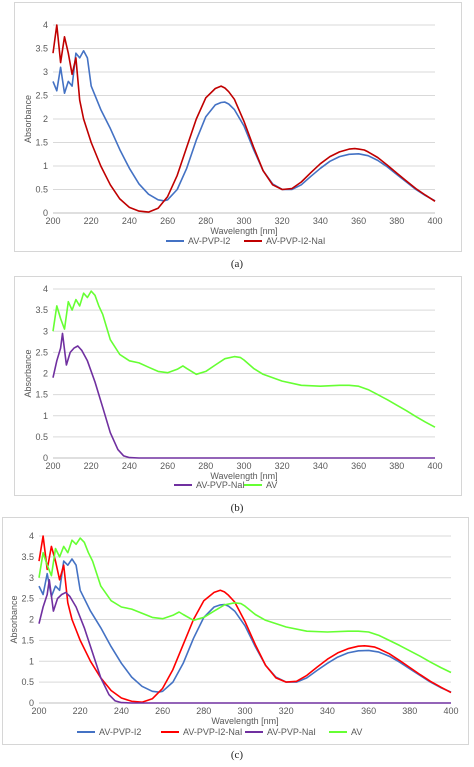  I want to click on series-line-av, so click(244, 359).